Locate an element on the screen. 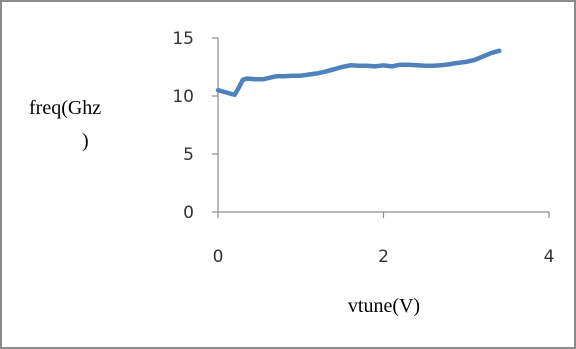  x-tick-label: 0 is located at coordinates (218, 257).